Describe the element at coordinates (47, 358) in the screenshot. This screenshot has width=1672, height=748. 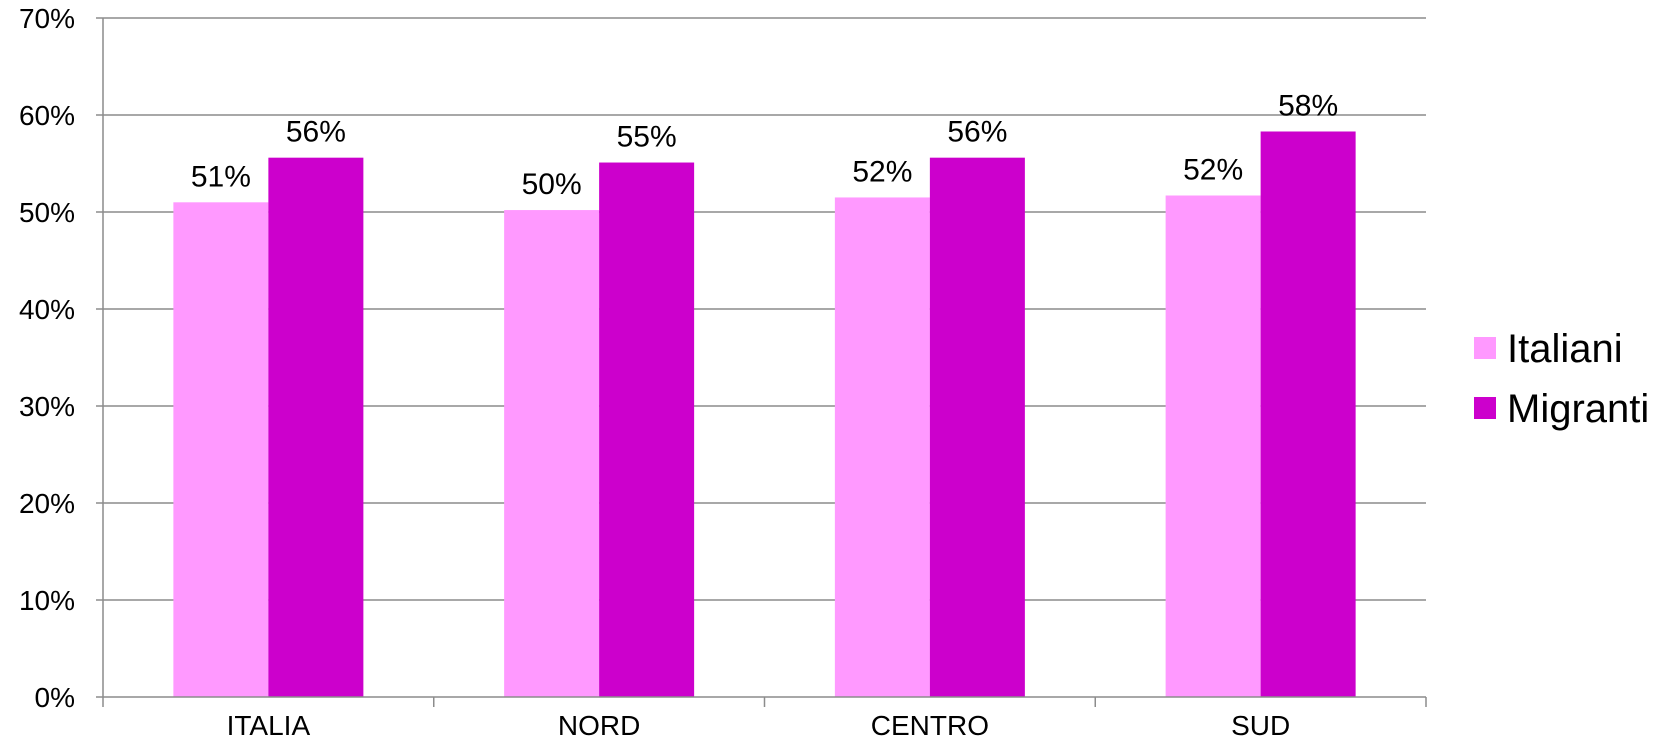
I see `y-axis-labels: 0% 10% 20% 30% 40% 50% 60% 70%` at that location.